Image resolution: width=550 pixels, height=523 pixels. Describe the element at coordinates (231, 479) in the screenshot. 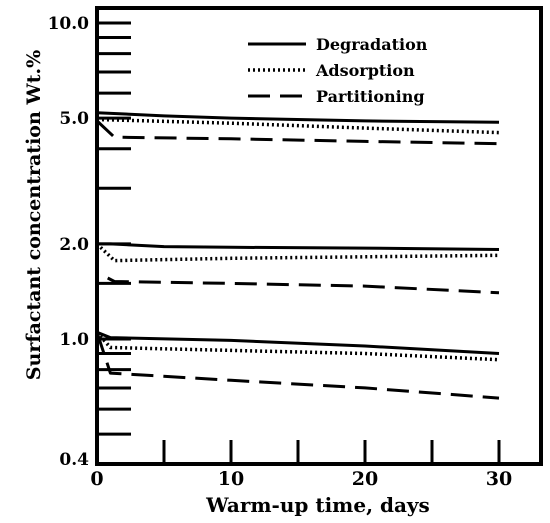

I see `x-tick-label: 10` at that location.